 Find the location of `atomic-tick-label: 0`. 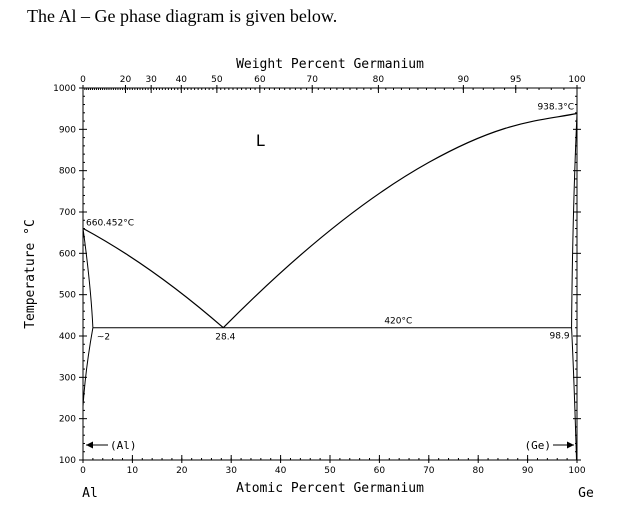

atomic-tick-label: 0 is located at coordinates (83, 471).